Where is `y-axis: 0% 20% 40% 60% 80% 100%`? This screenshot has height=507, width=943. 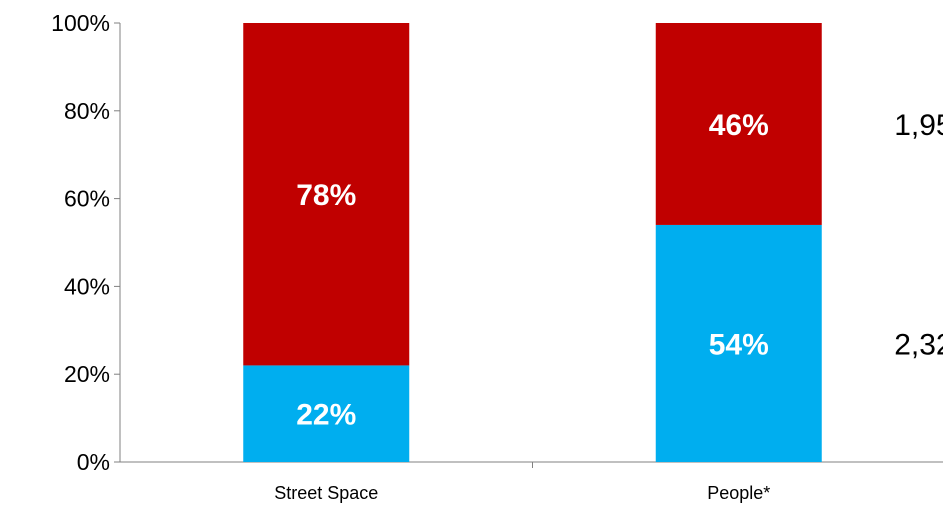
y-axis: 0% 20% 40% 60% 80% 100% is located at coordinates (85, 242).